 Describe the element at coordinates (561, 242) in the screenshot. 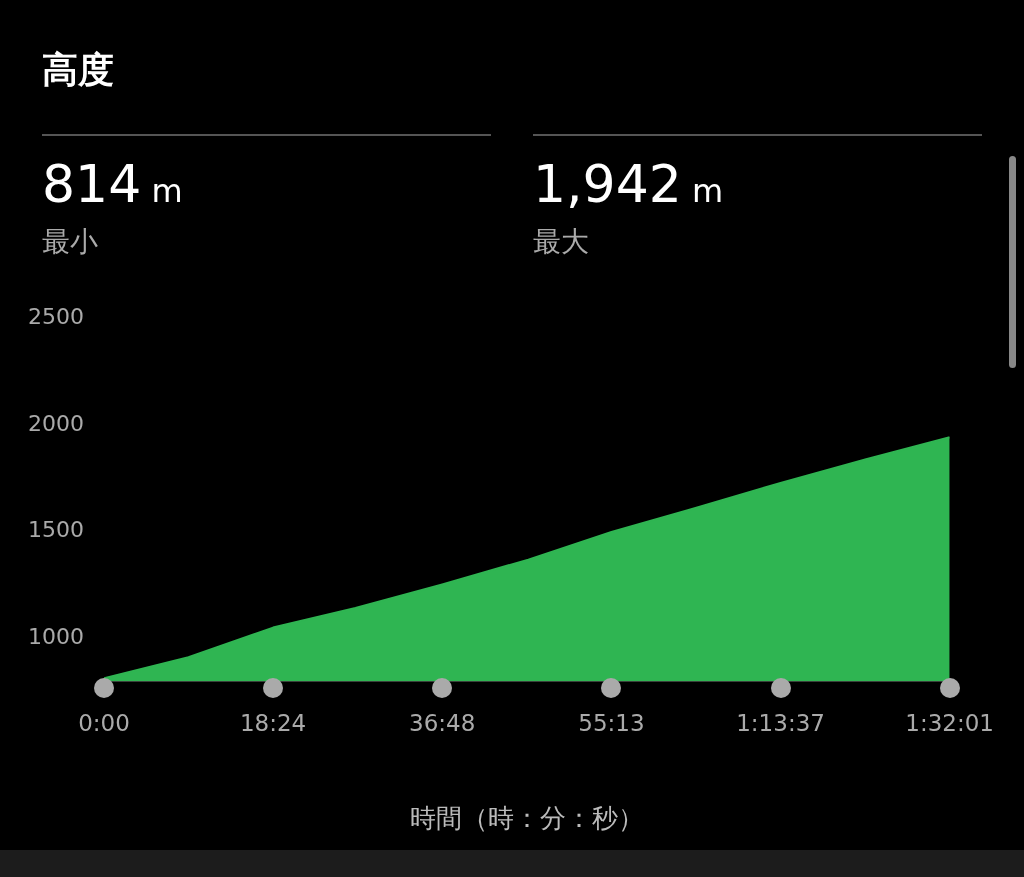

I see `text: 最大` at that location.